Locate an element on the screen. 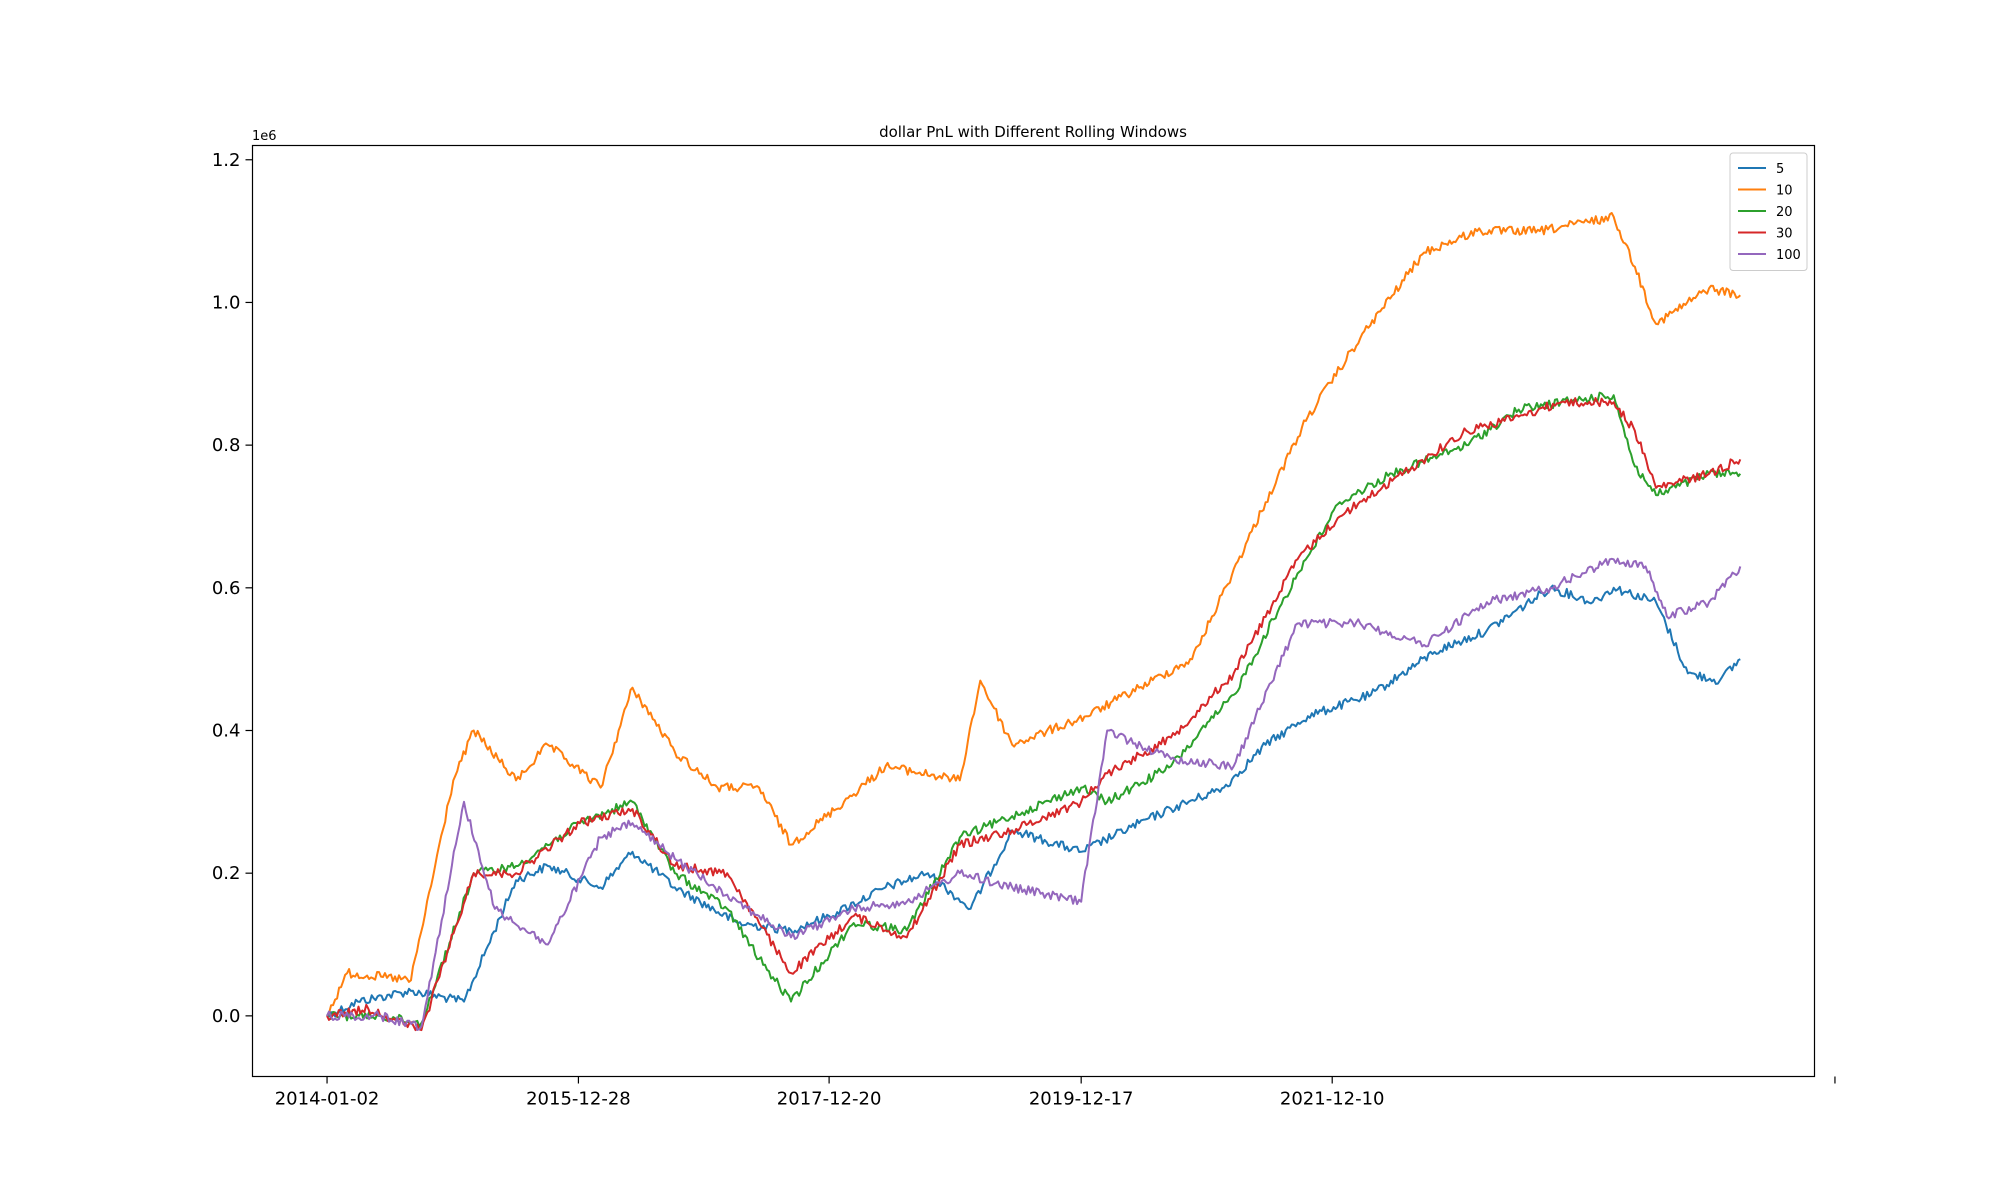 Image resolution: width=2000 pixels, height=1200 pixels. y-axis: 0.0 0.2 0.4 0.6 0.8 1.0 1.2 is located at coordinates (232, 588).